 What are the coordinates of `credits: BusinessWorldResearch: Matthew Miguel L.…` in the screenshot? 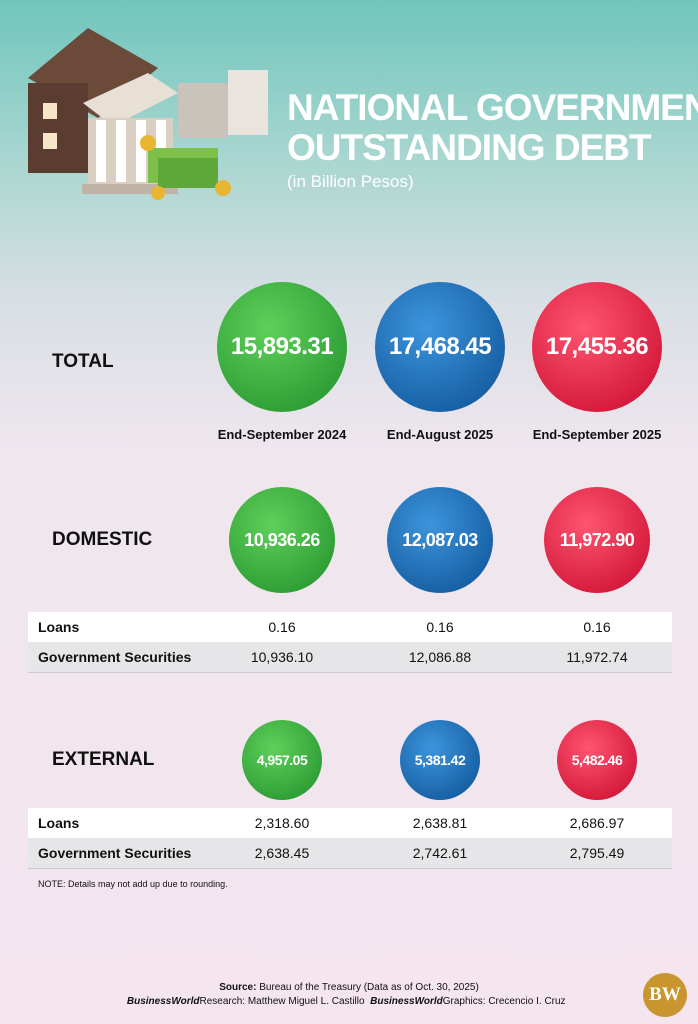 It's located at (349, 1001).